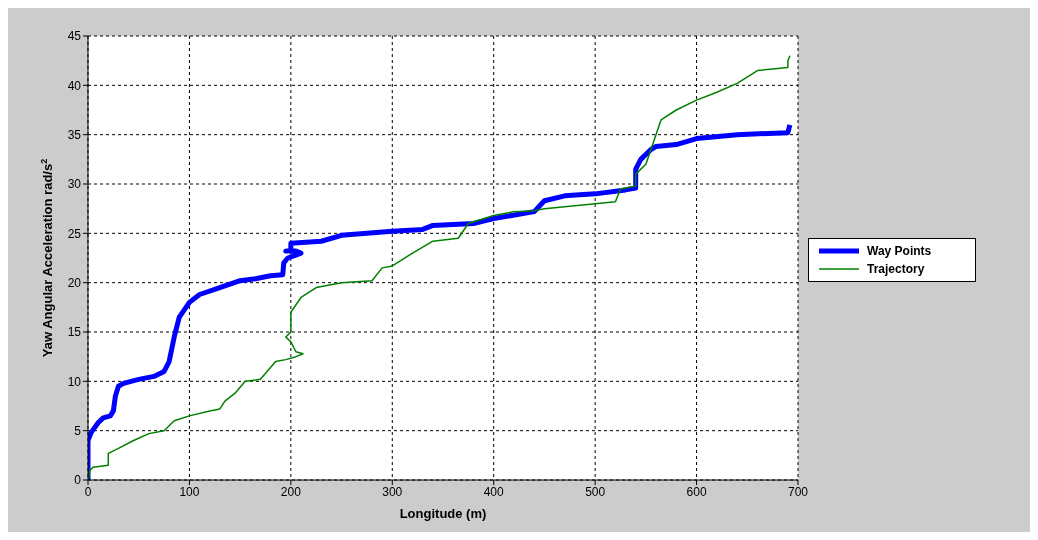 The image size is (1038, 540). What do you see at coordinates (896, 269) in the screenshot?
I see `legend-label: Trajectory` at bounding box center [896, 269].